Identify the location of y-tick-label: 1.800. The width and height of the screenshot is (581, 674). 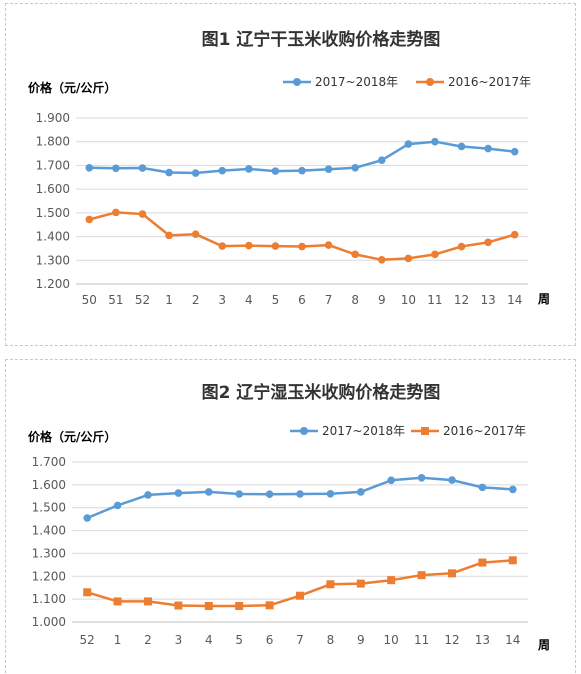
(53, 142).